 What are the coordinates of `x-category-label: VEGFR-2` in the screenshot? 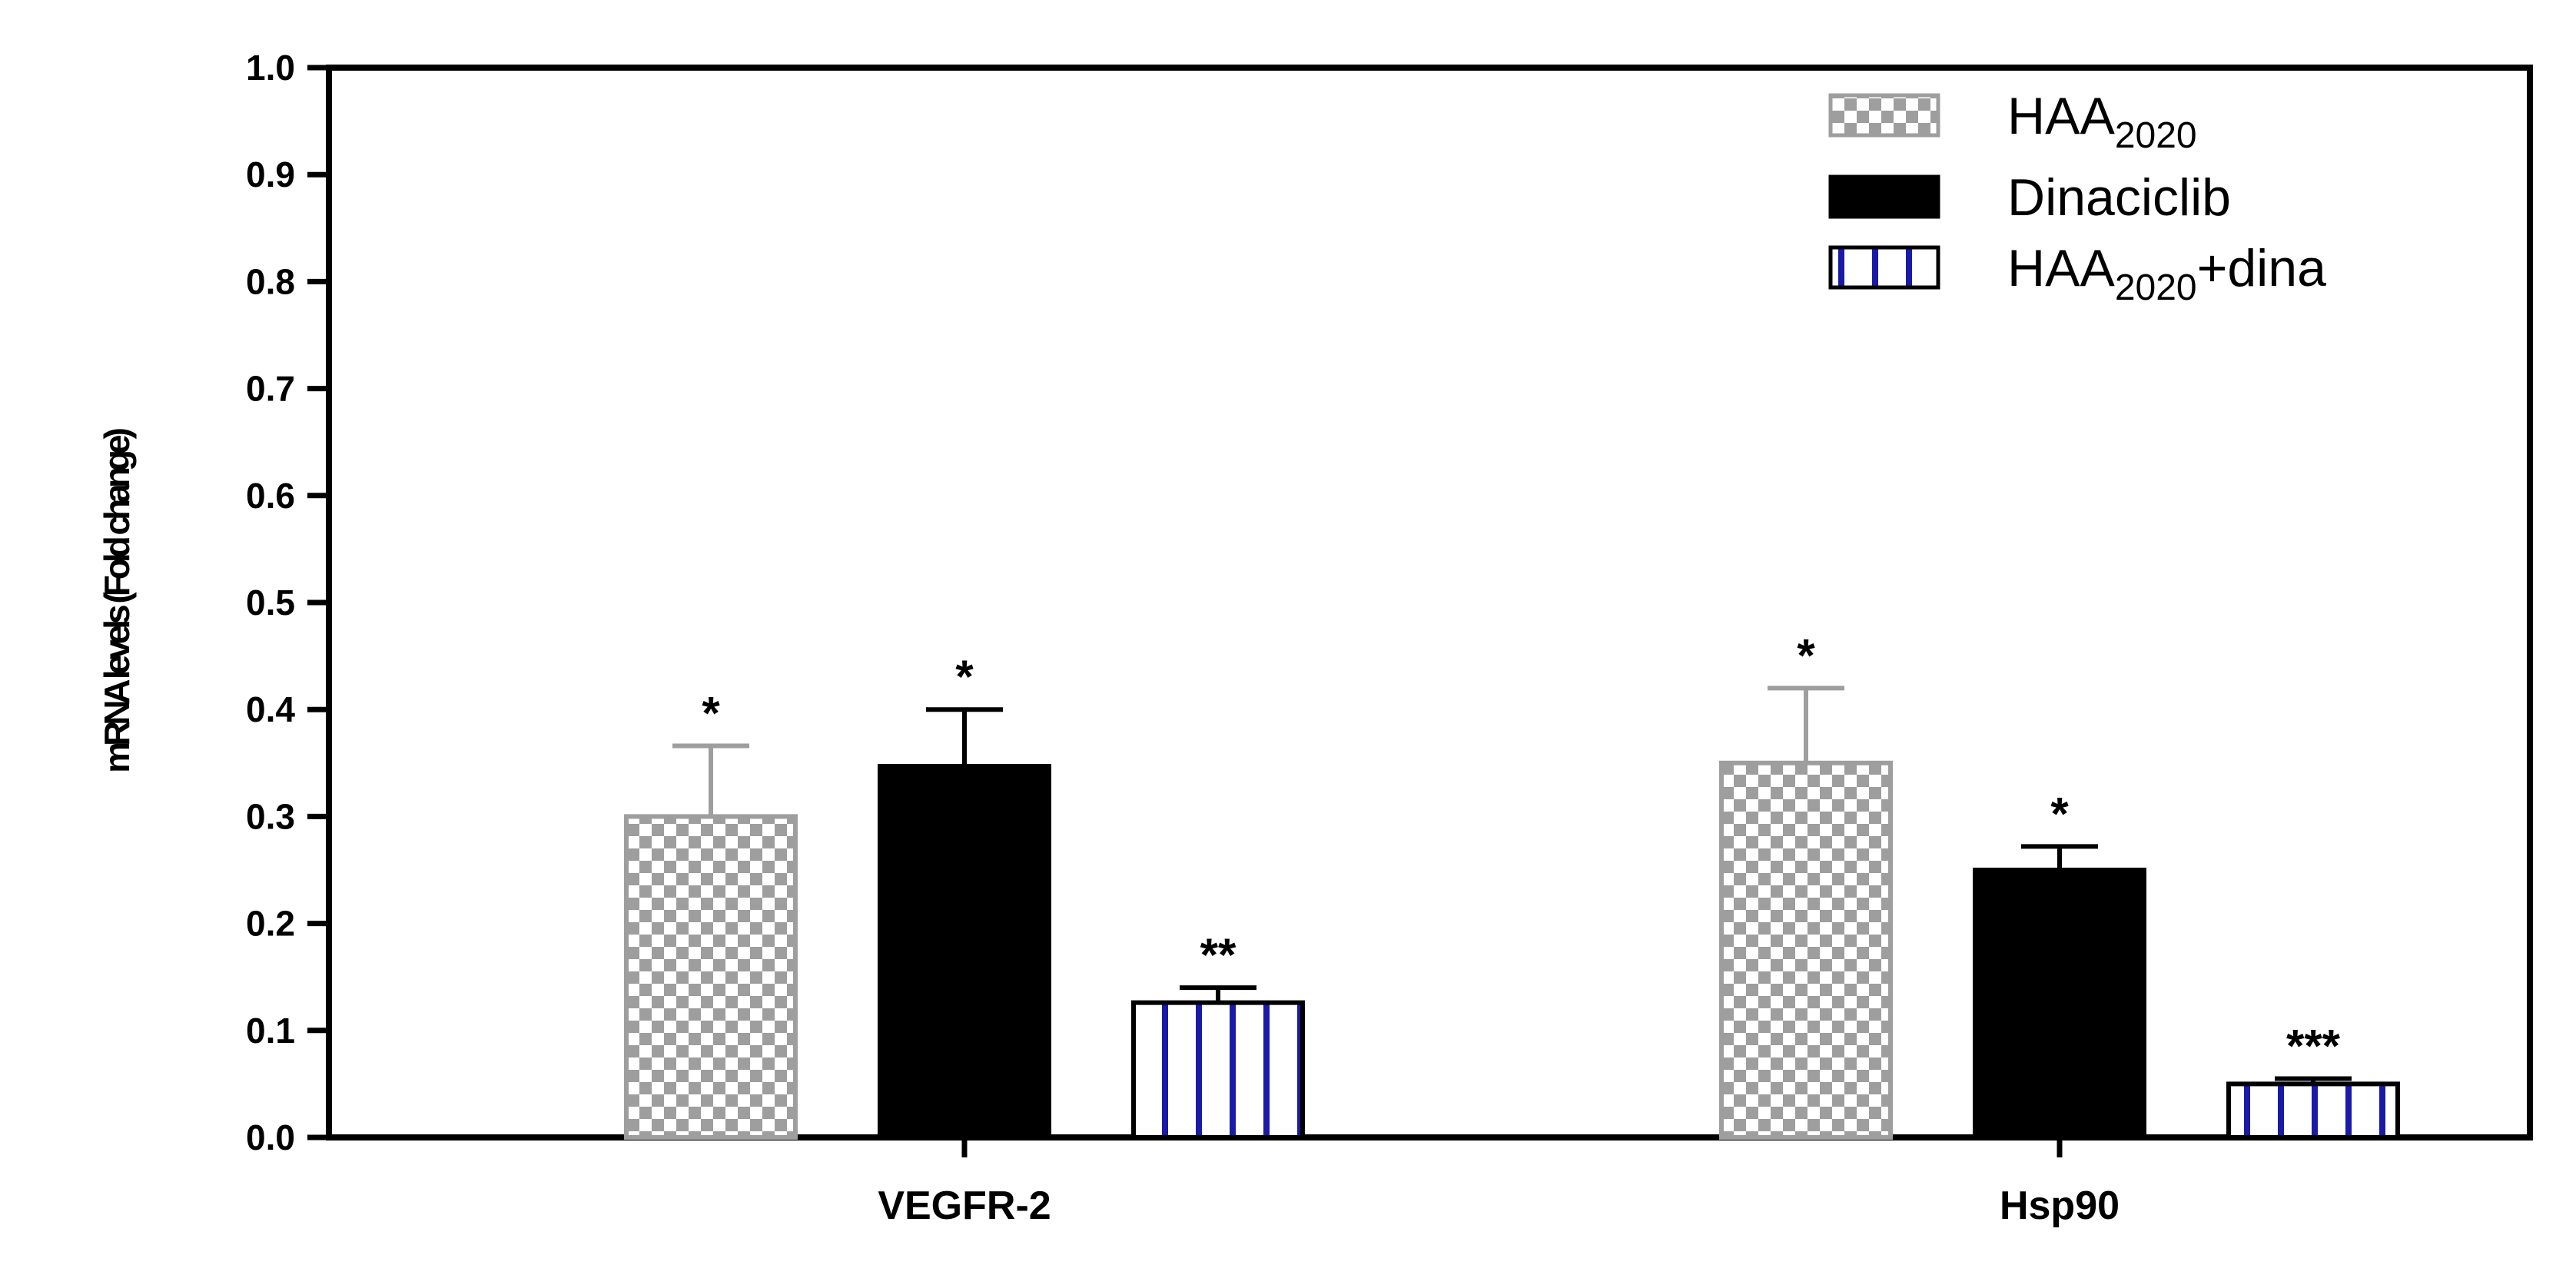 It's located at (964, 1206).